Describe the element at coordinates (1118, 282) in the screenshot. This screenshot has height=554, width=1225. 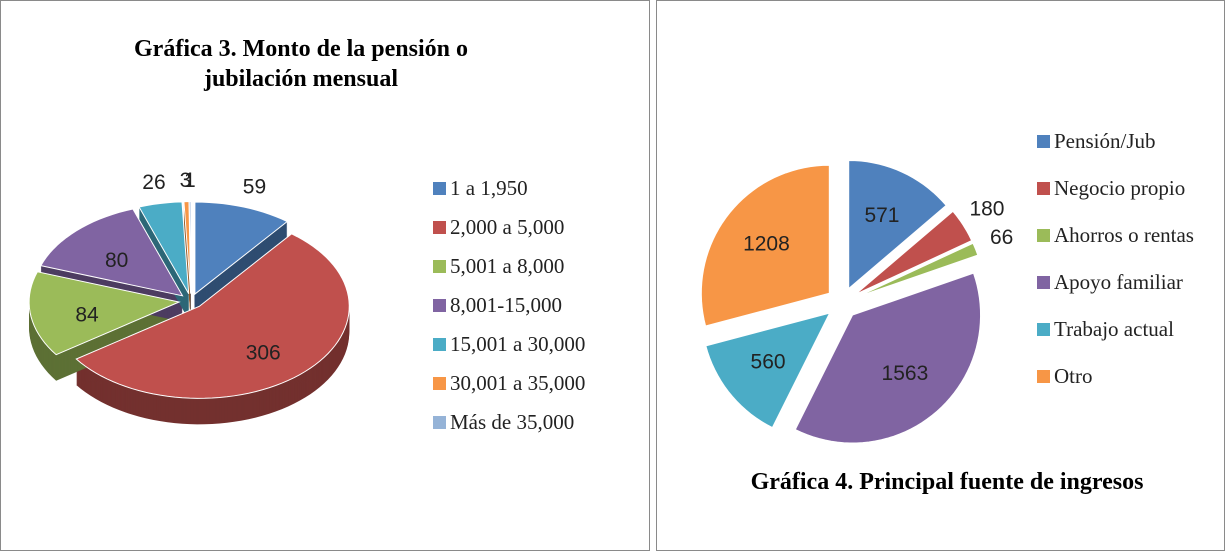
I see `legend-label: Apoyo familiar` at that location.